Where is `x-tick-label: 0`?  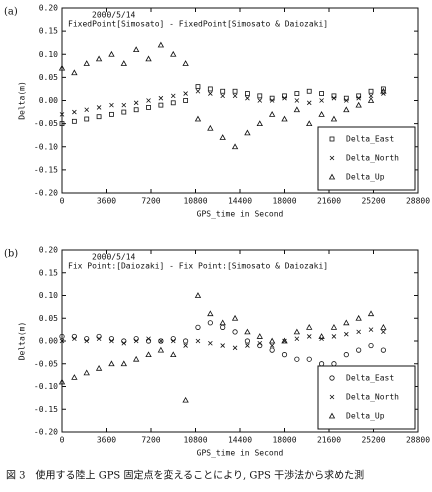 x-tick-label: 0 is located at coordinates (62, 201).